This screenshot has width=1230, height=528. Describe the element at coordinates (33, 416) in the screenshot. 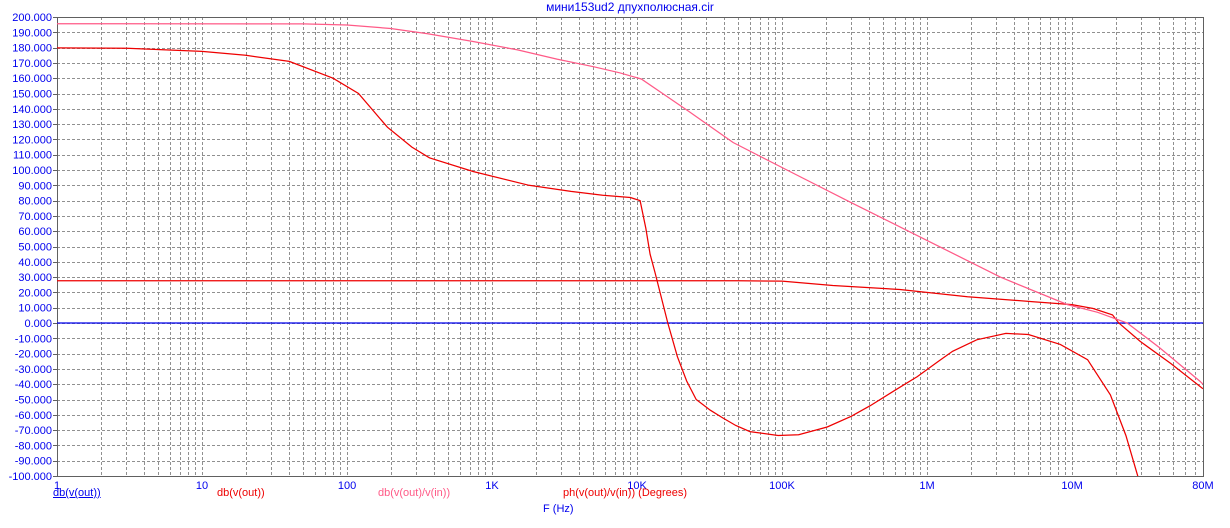

I see `y-tick-label: -60.000` at that location.